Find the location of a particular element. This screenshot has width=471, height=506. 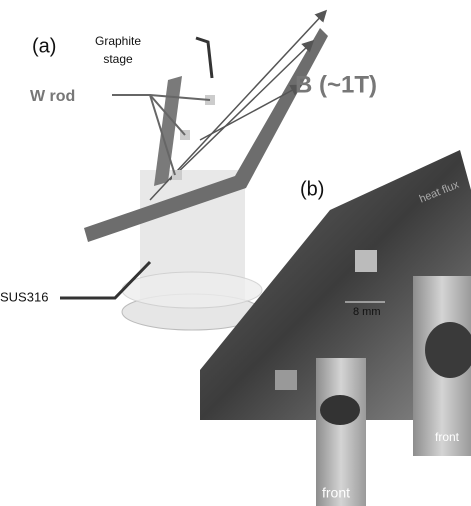

left-bar is located at coordinates (168, 131).